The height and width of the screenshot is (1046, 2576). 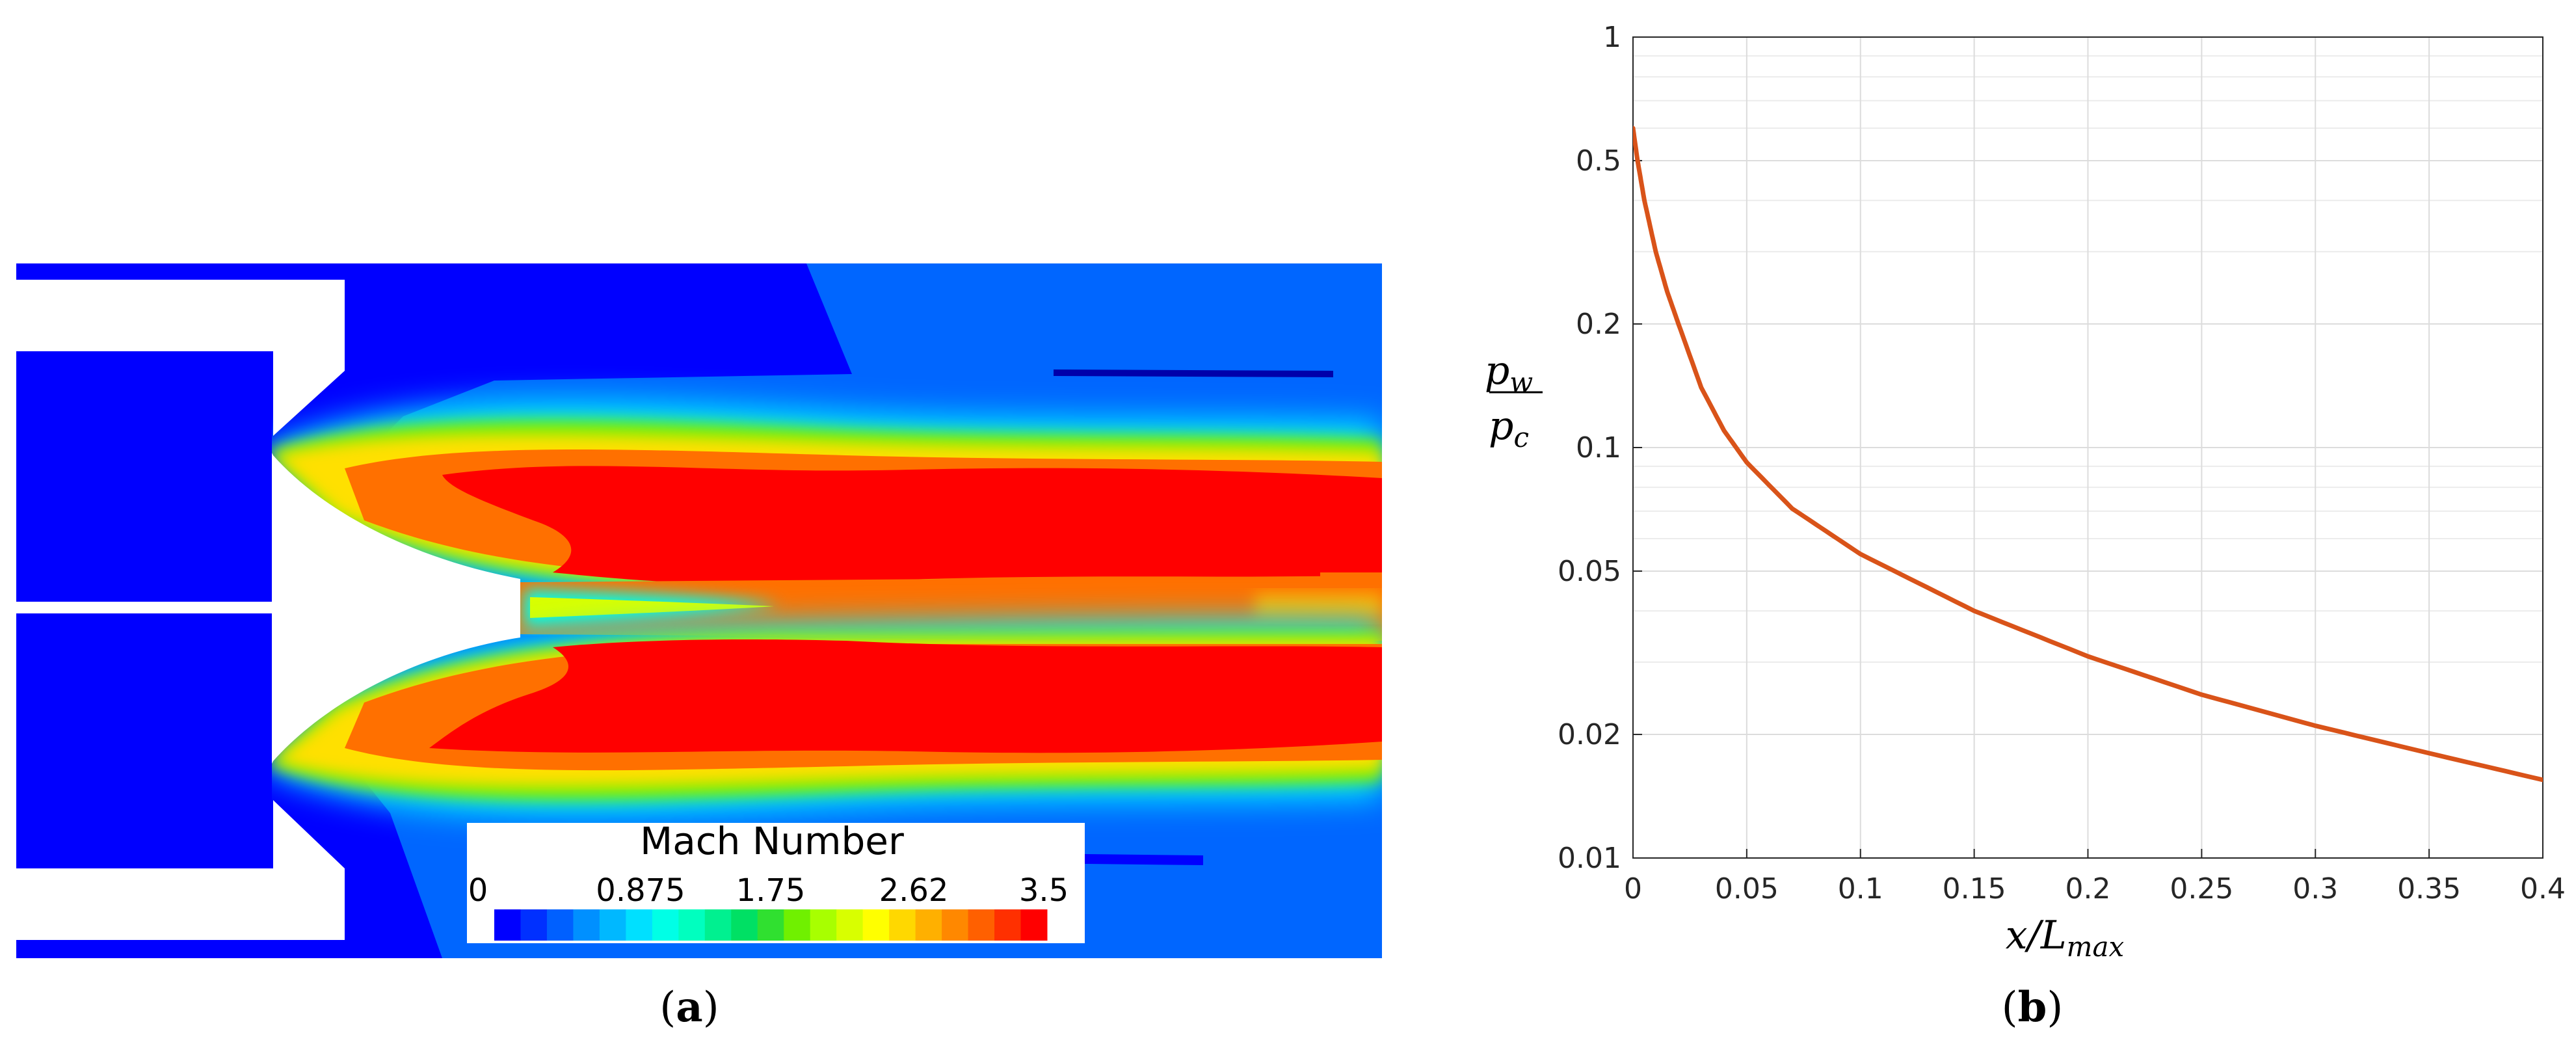 What do you see at coordinates (117, 607) in the screenshot?
I see `splitter-plate` at bounding box center [117, 607].